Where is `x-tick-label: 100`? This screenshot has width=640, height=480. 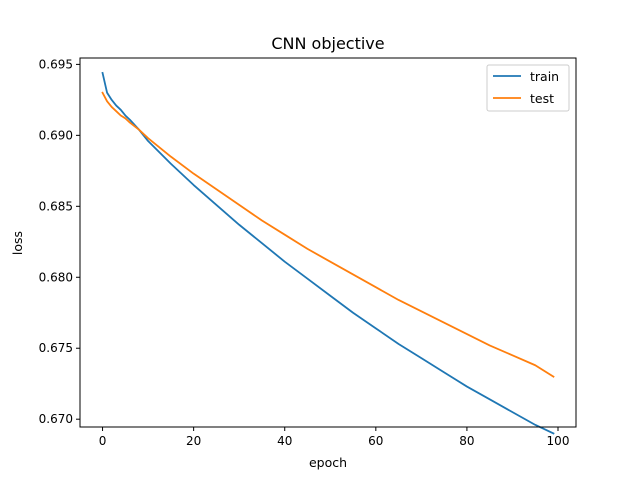
x-tick-label: 100 is located at coordinates (558, 441).